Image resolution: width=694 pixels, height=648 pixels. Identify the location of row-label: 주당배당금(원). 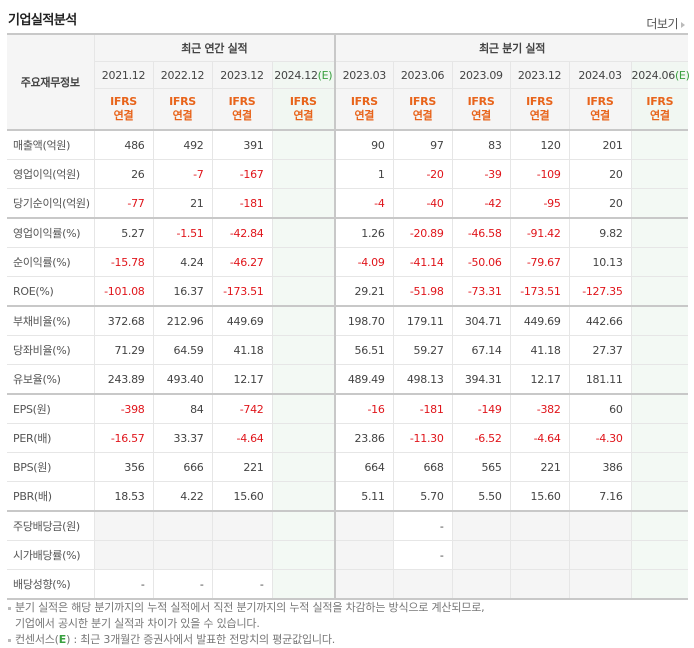
(51, 525).